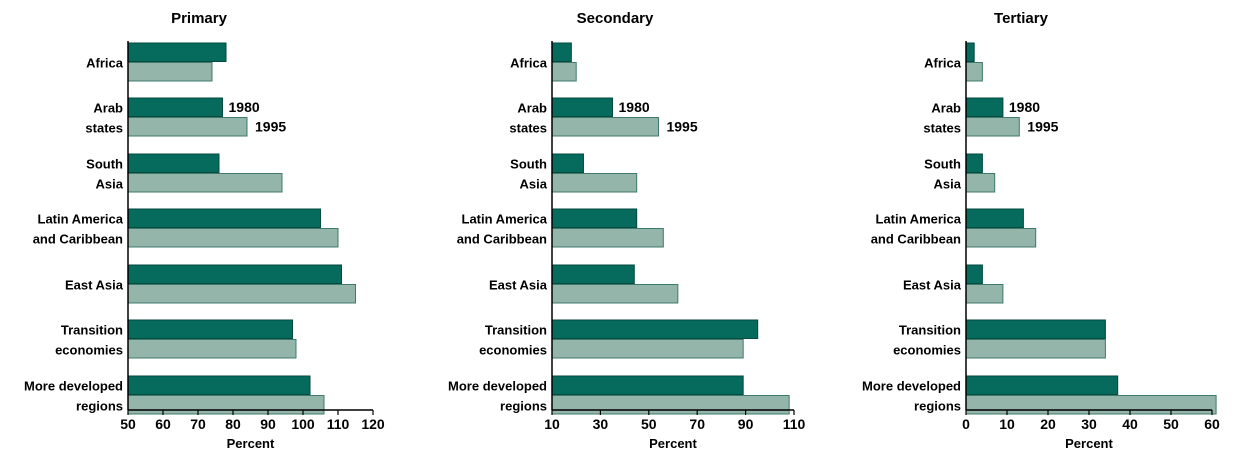 The image size is (1235, 455). Describe the element at coordinates (303, 424) in the screenshot. I see `x-tick-label: 100` at that location.